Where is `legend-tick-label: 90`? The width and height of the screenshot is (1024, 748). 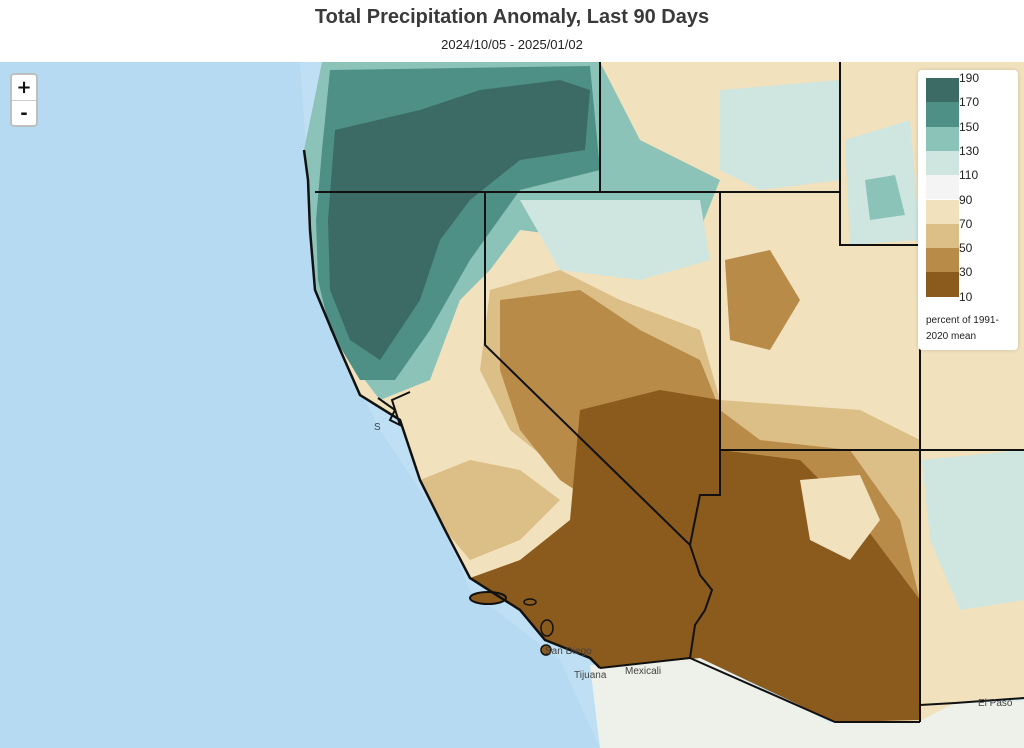
legend-tick-label: 90 is located at coordinates (966, 199).